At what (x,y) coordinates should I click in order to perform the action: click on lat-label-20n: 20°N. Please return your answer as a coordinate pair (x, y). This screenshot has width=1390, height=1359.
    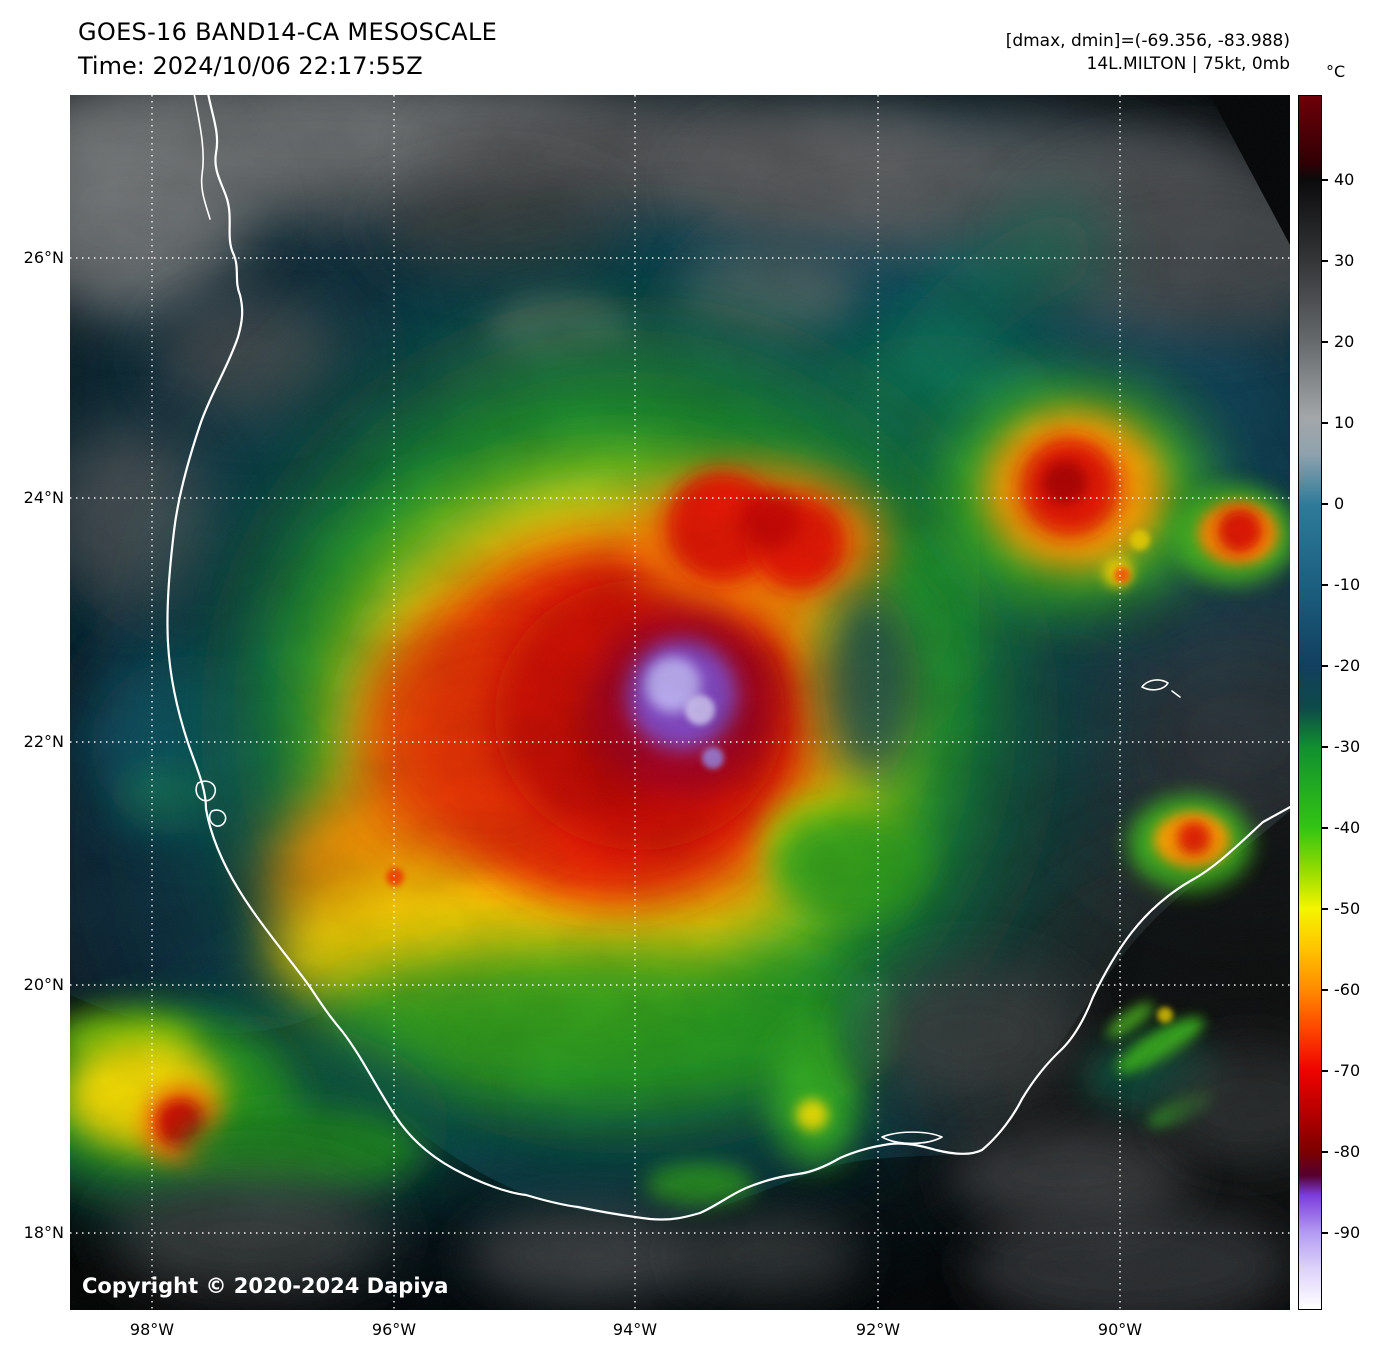
    Looking at the image, I should click on (43, 984).